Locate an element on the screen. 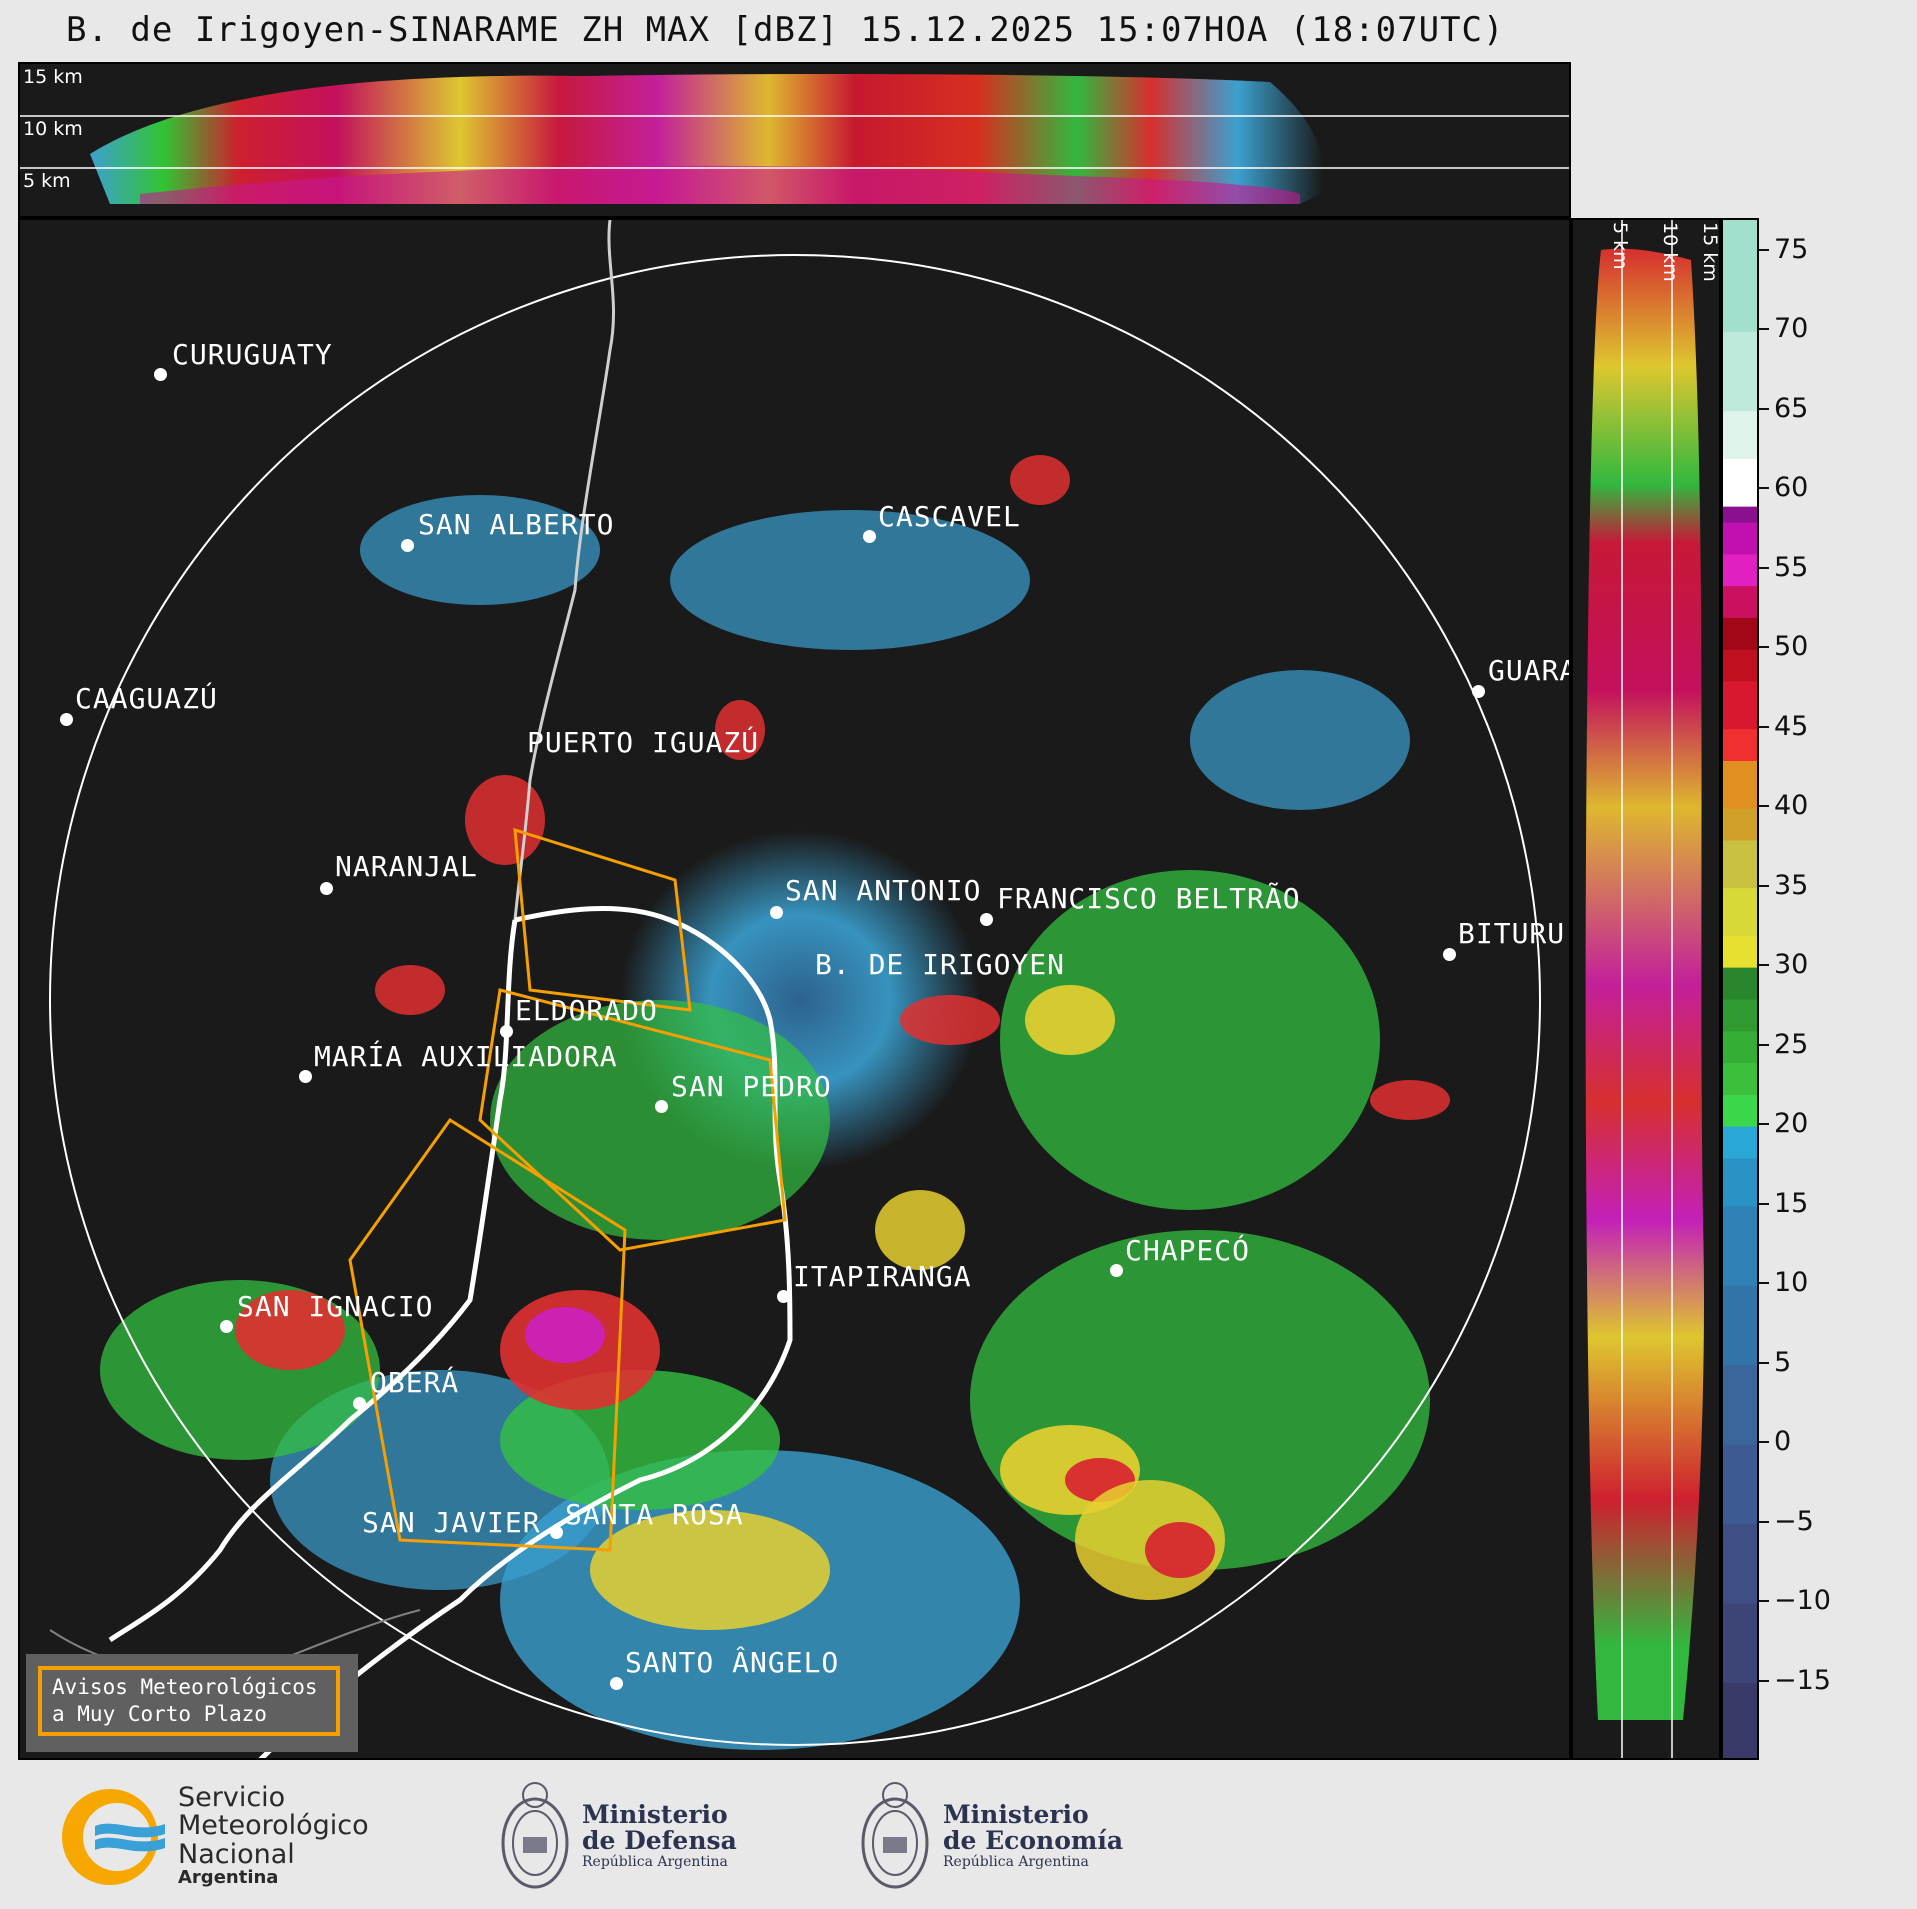  city-dot-santa-rosa is located at coordinates (556, 1532).